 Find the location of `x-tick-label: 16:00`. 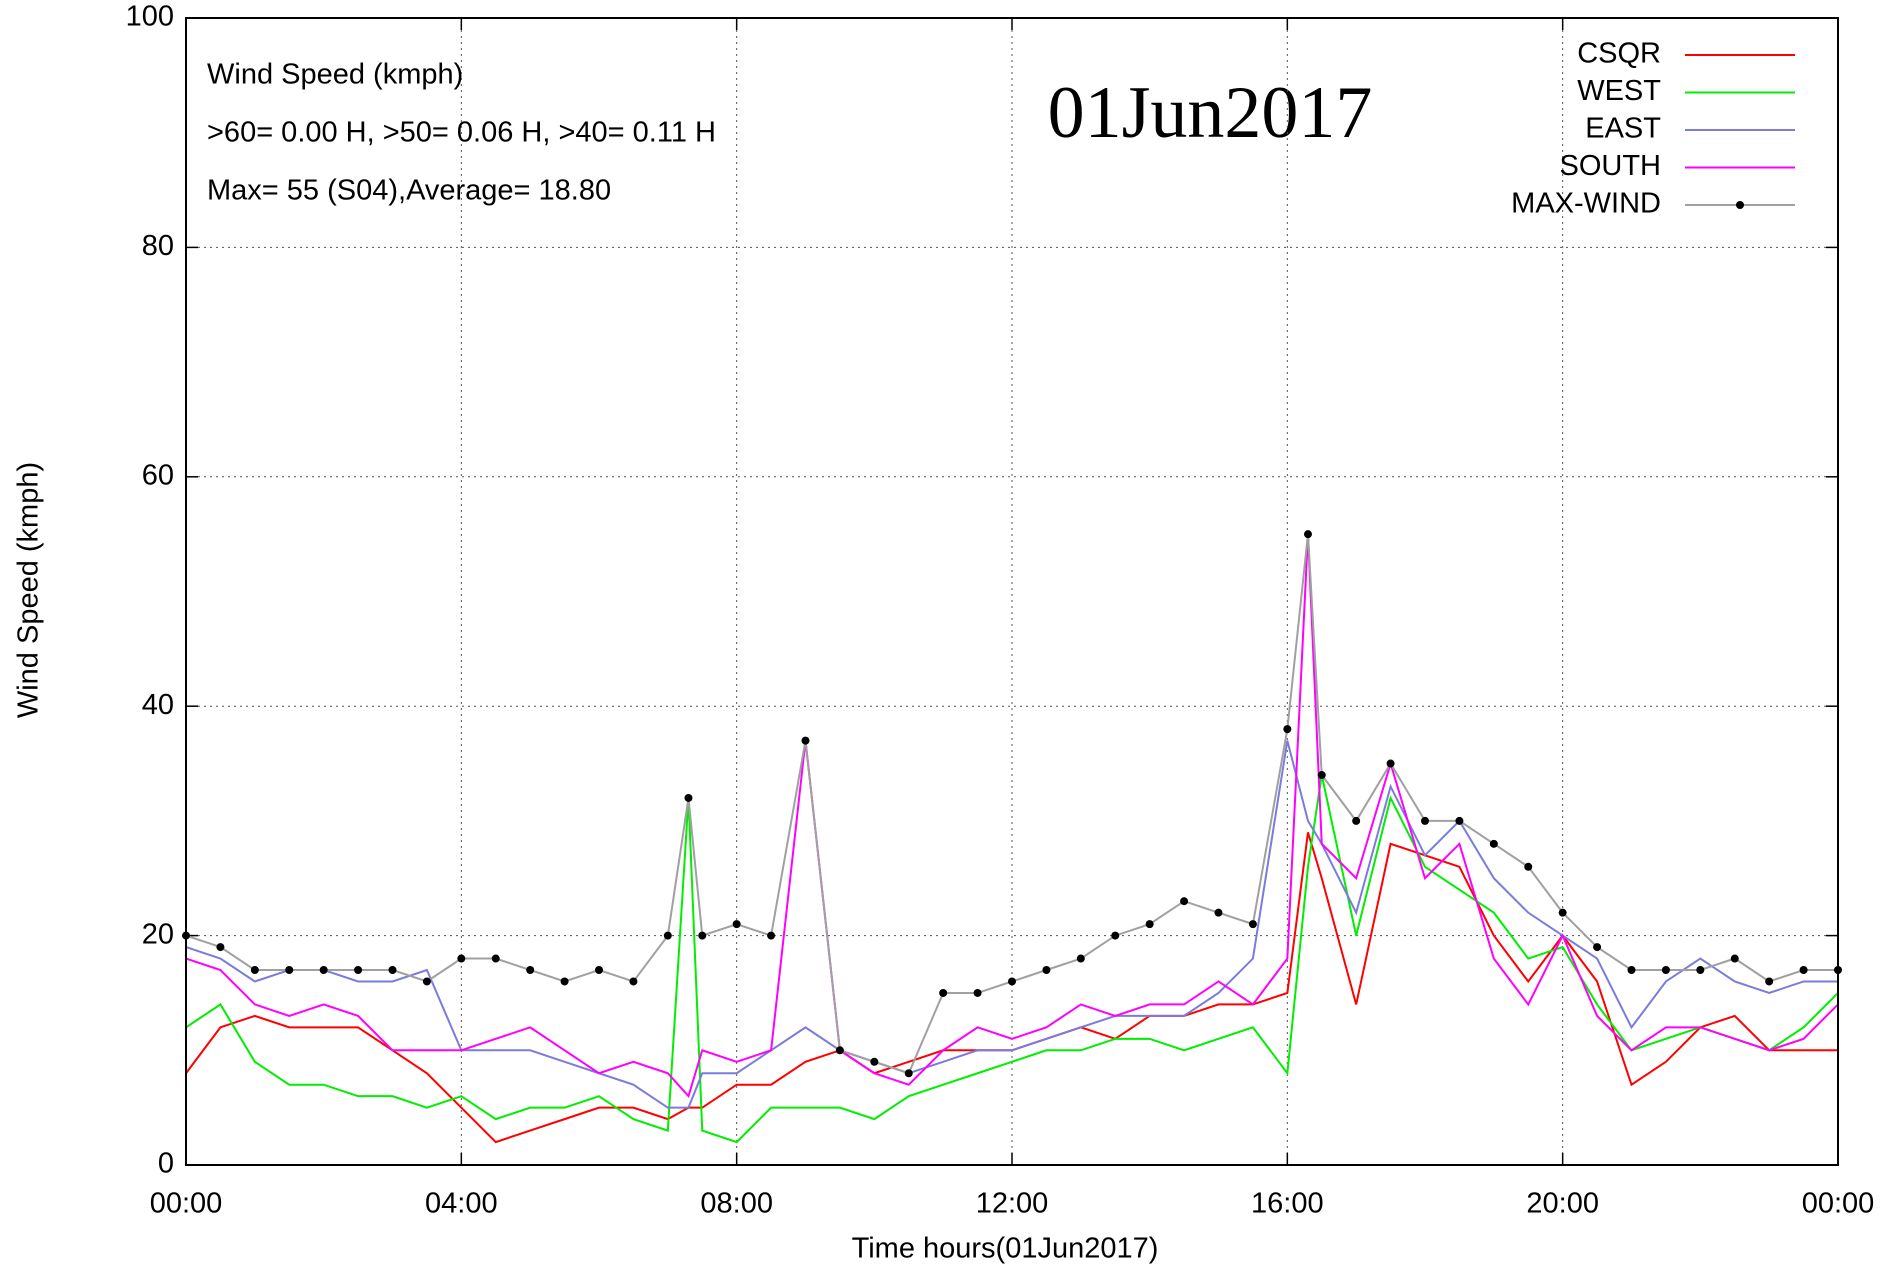

x-tick-label: 16:00 is located at coordinates (1287, 1204).